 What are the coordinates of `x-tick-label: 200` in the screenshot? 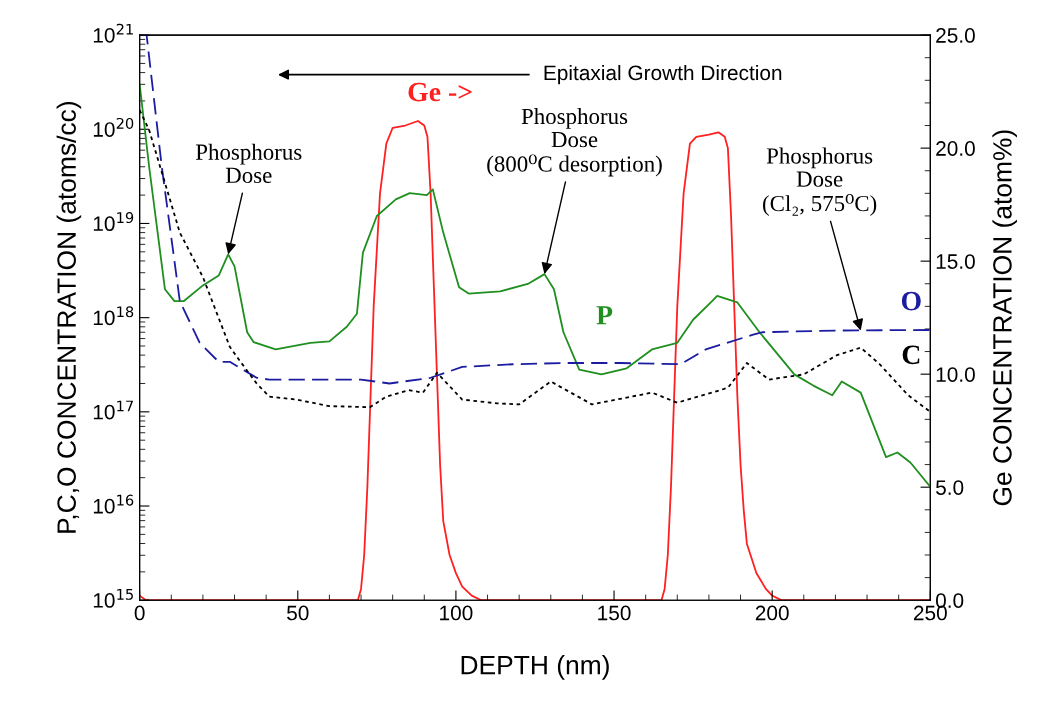 It's located at (772, 613).